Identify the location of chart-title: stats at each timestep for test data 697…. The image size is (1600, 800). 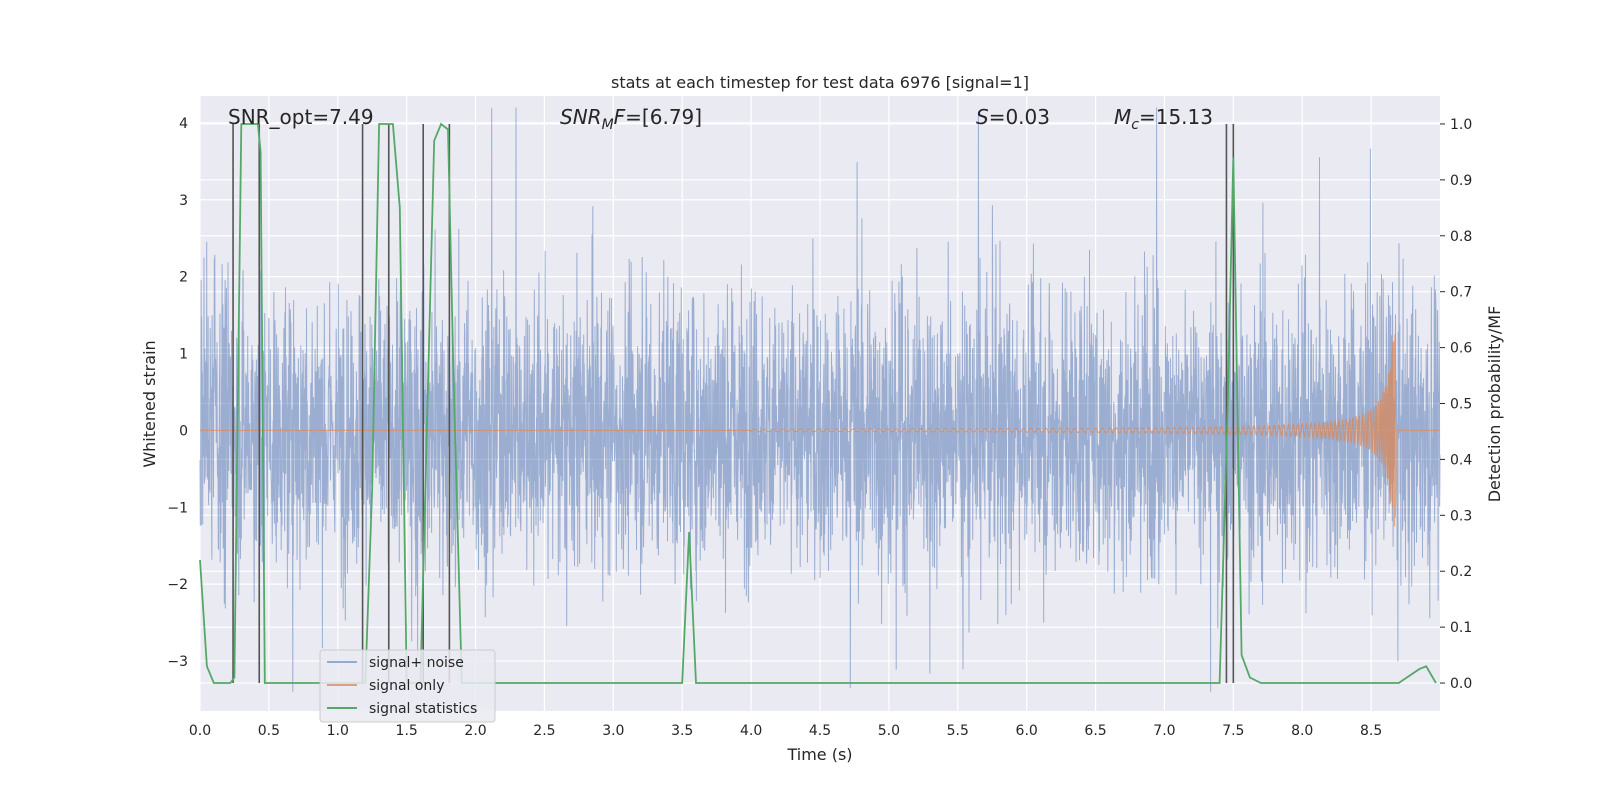
(820, 82).